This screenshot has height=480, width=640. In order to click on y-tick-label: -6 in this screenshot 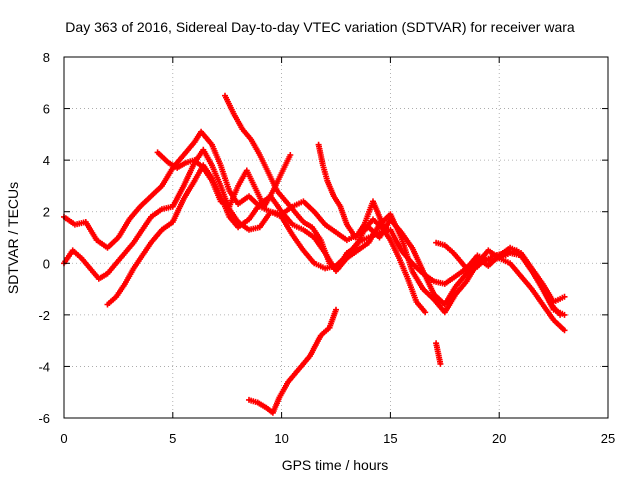, I will do `click(44, 418)`.